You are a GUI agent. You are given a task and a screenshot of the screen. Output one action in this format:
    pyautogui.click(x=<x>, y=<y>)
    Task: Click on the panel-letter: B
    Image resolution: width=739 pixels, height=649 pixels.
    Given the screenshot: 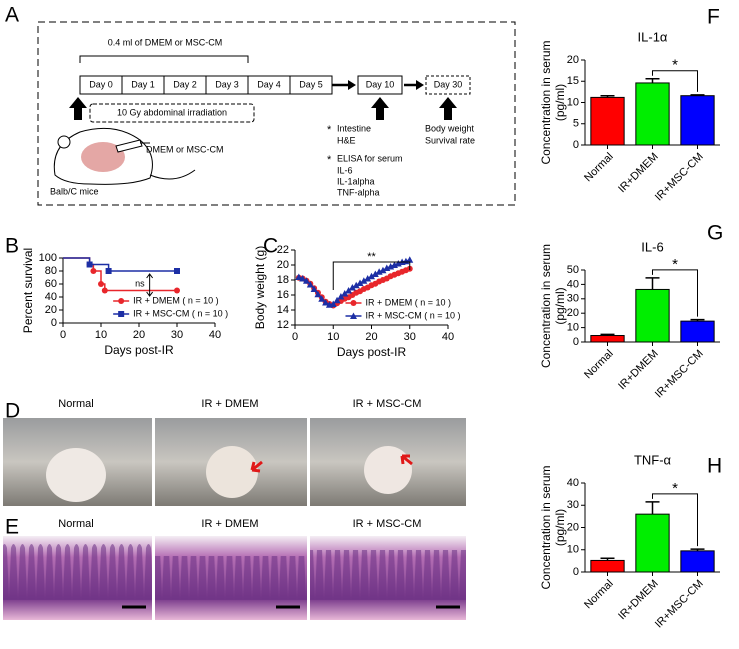 What is the action you would take?
    pyautogui.click(x=12, y=246)
    